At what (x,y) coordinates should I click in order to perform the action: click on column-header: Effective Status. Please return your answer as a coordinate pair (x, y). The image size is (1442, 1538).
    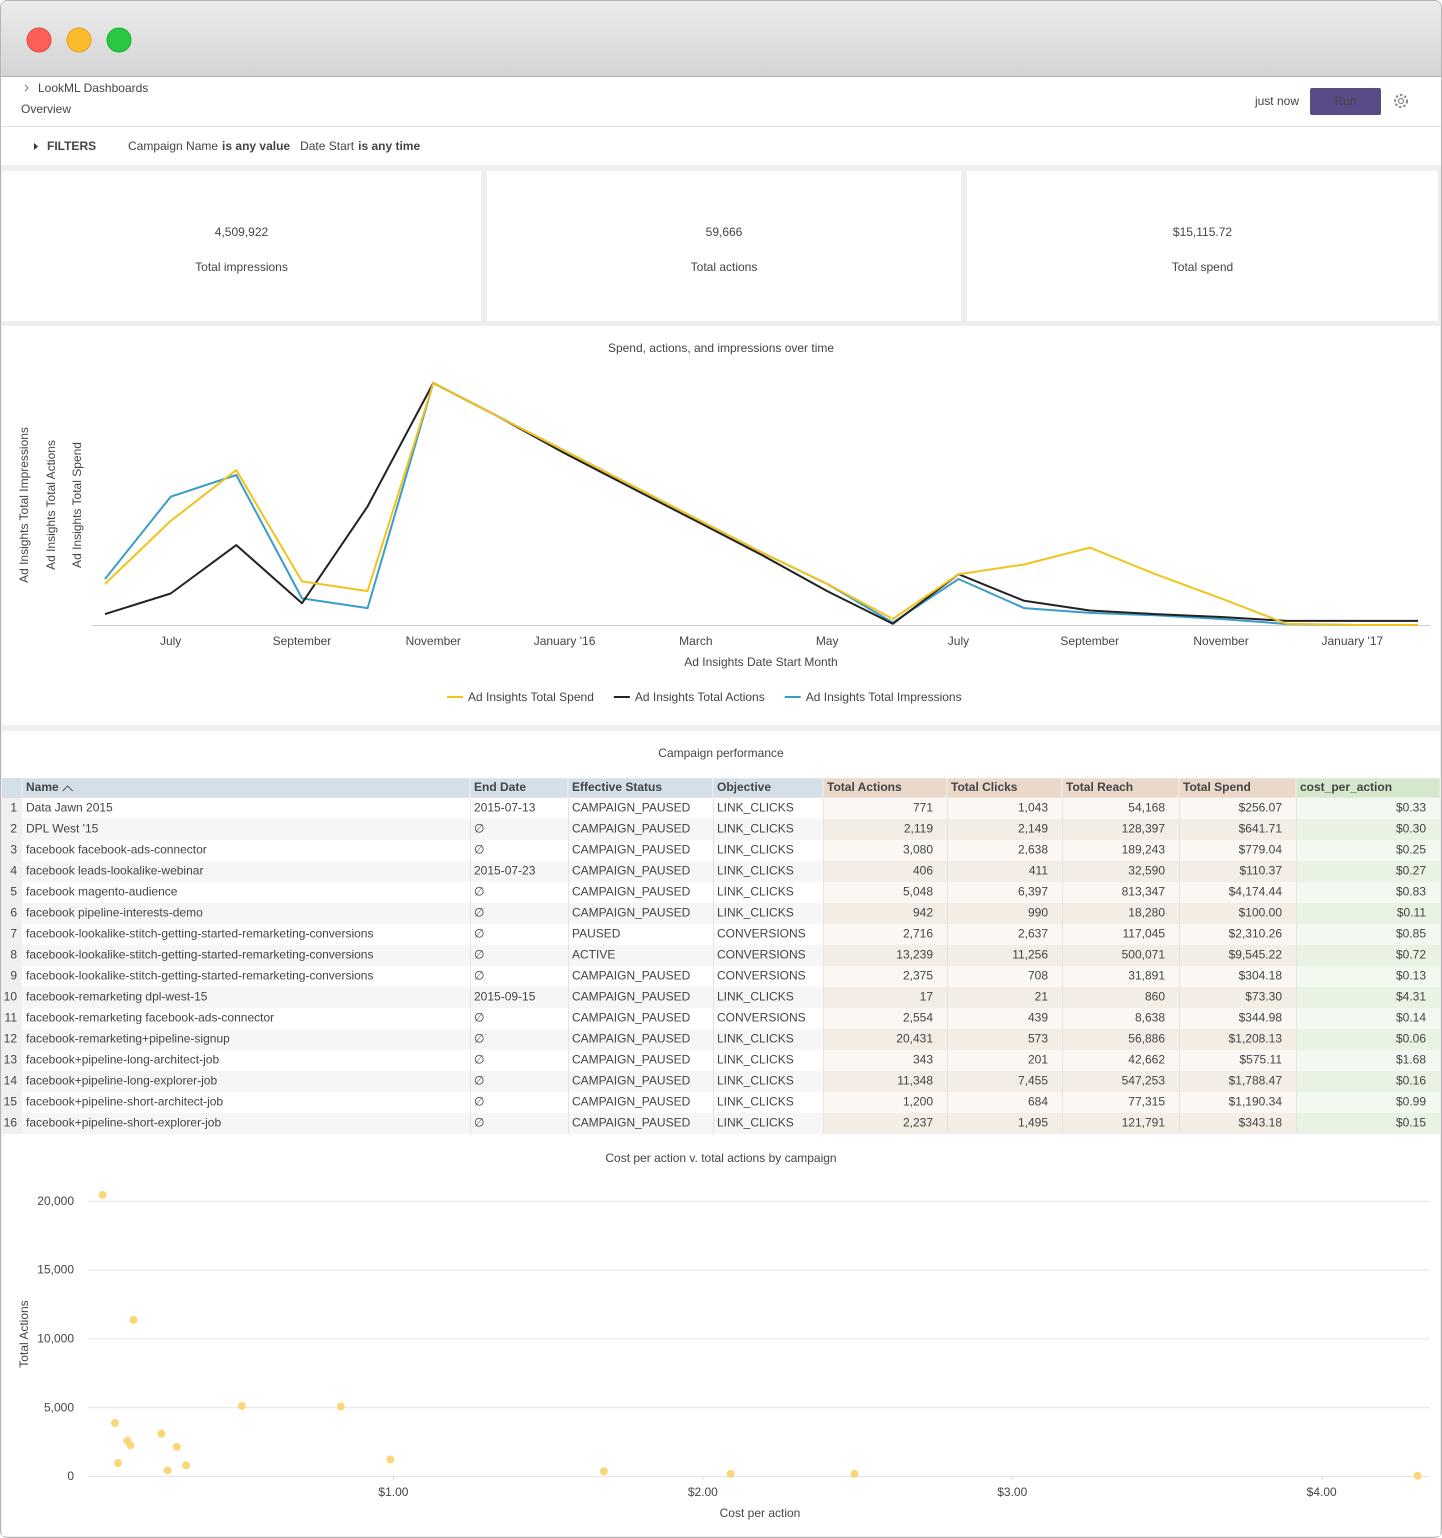
    Looking at the image, I should click on (617, 787).